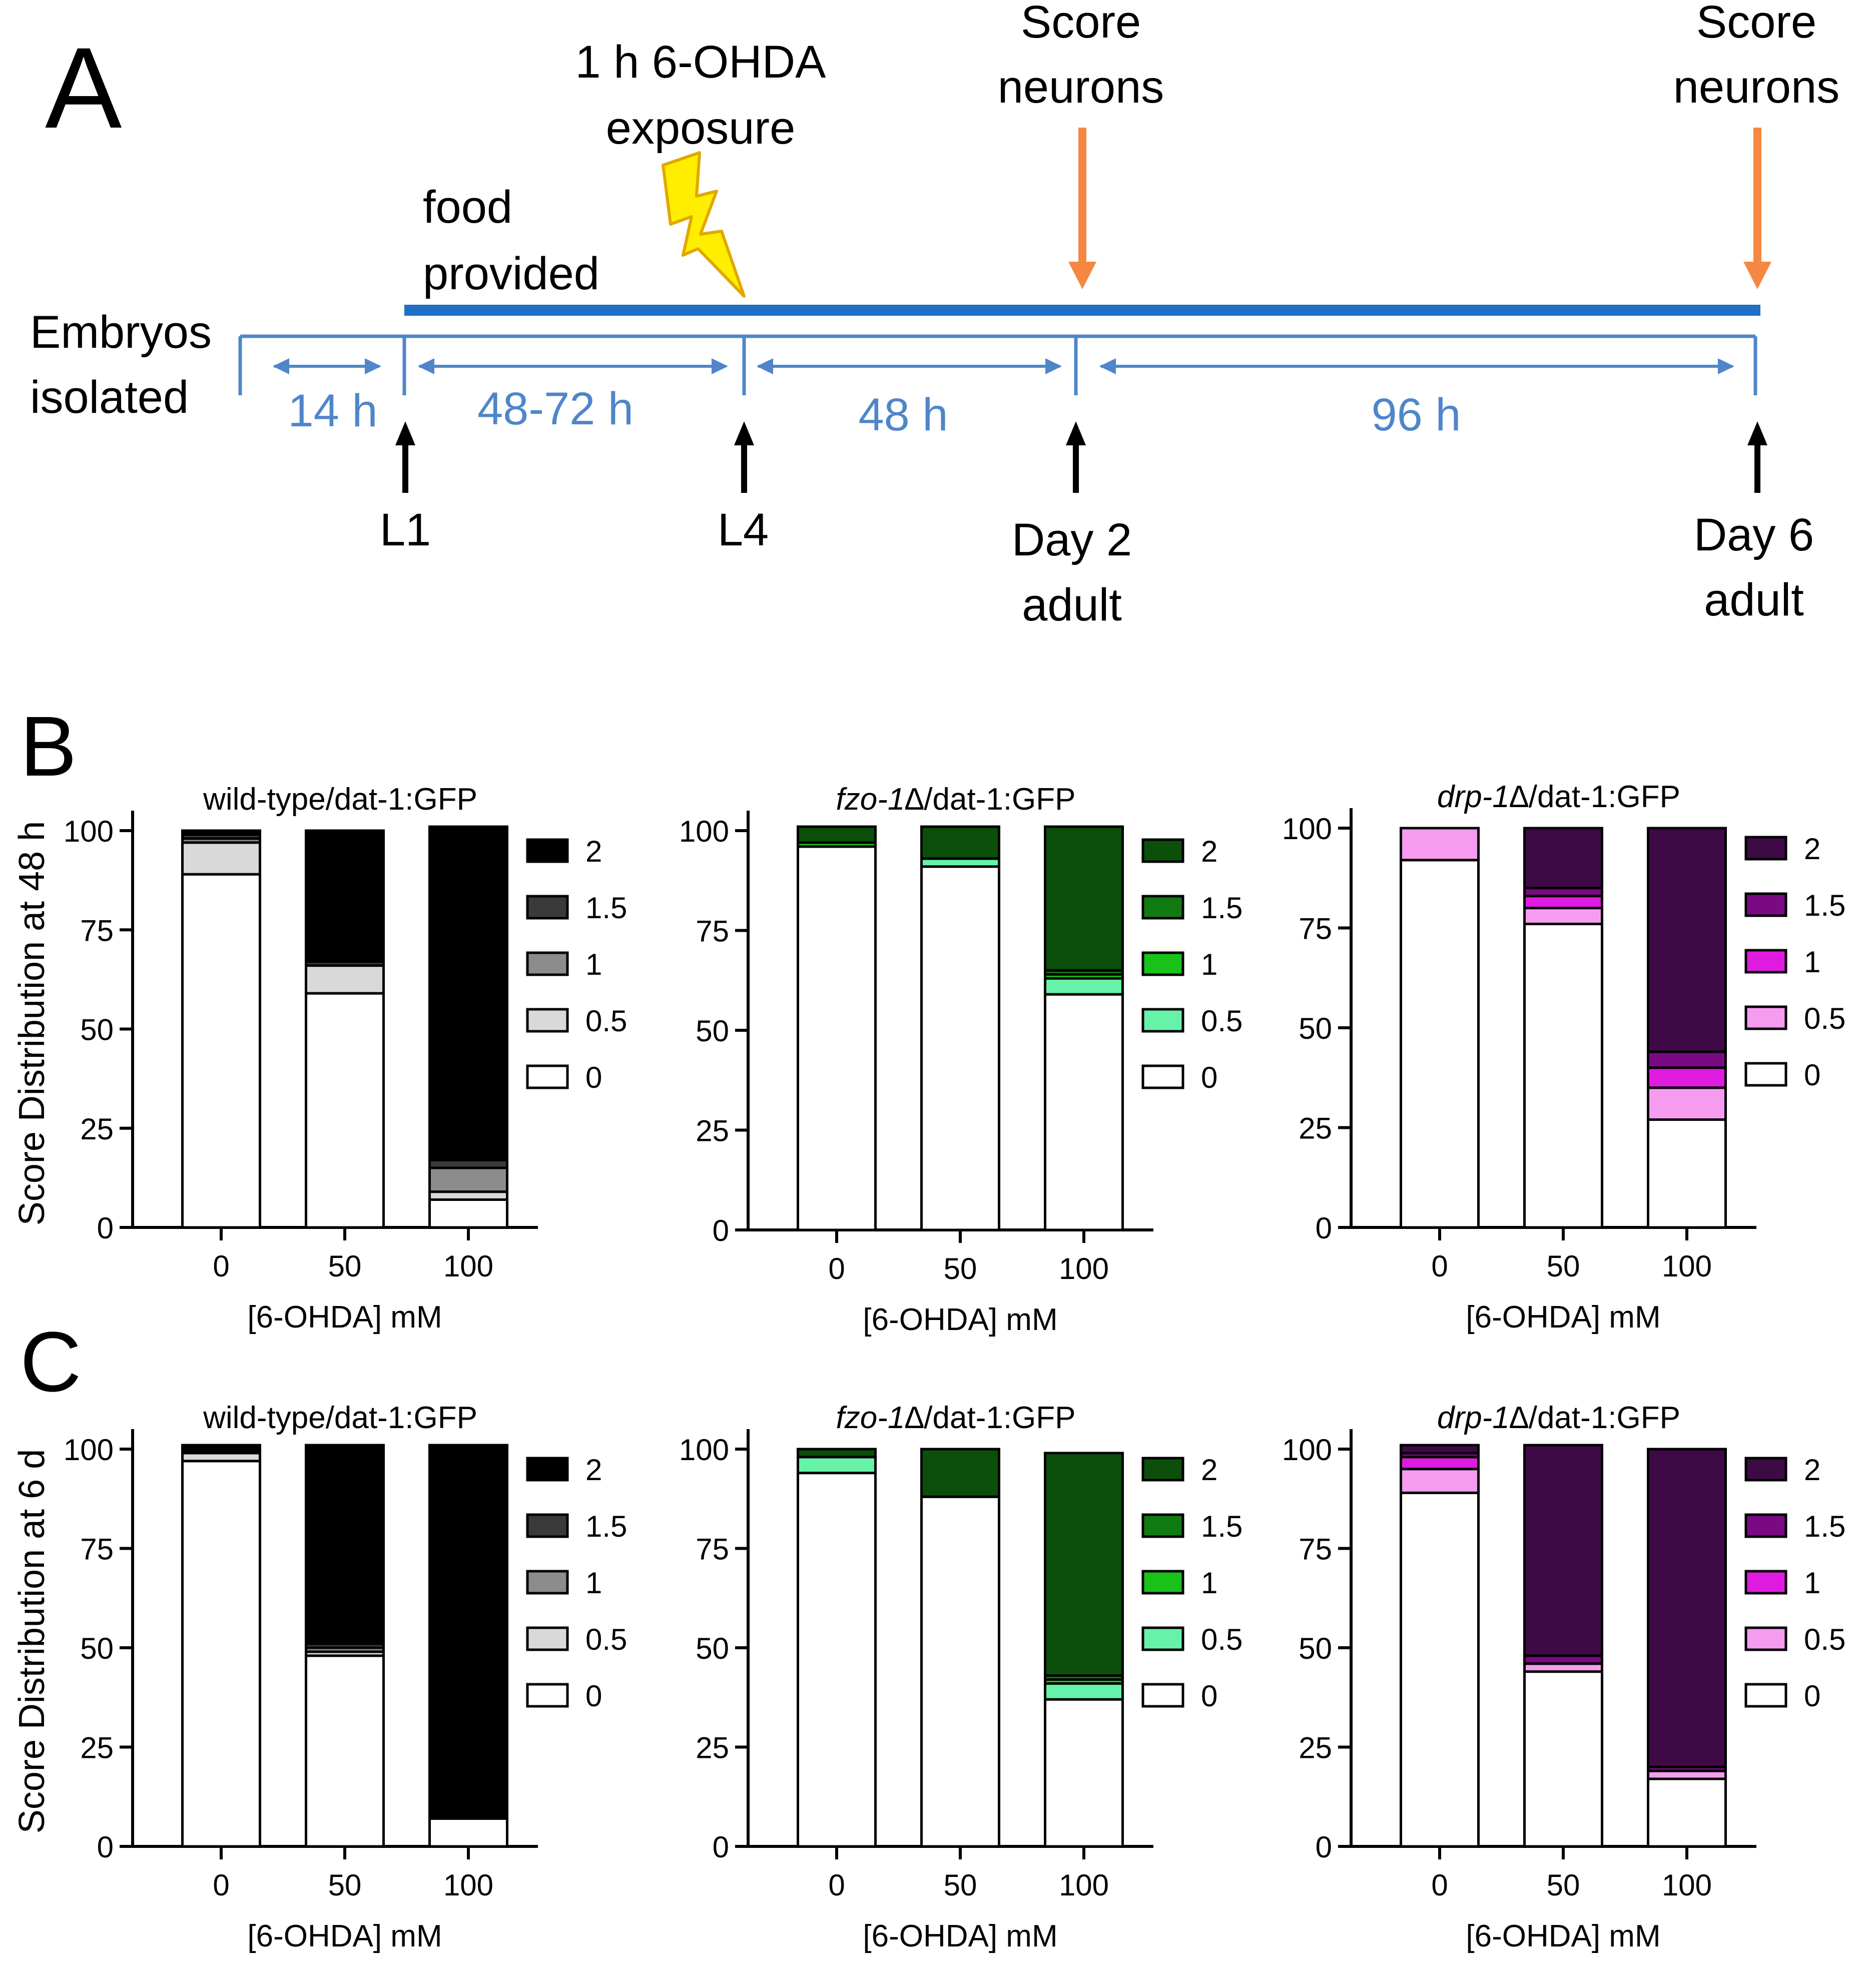  Describe the element at coordinates (700, 128) in the screenshot. I see `exposure-label-line2: exposure` at that location.